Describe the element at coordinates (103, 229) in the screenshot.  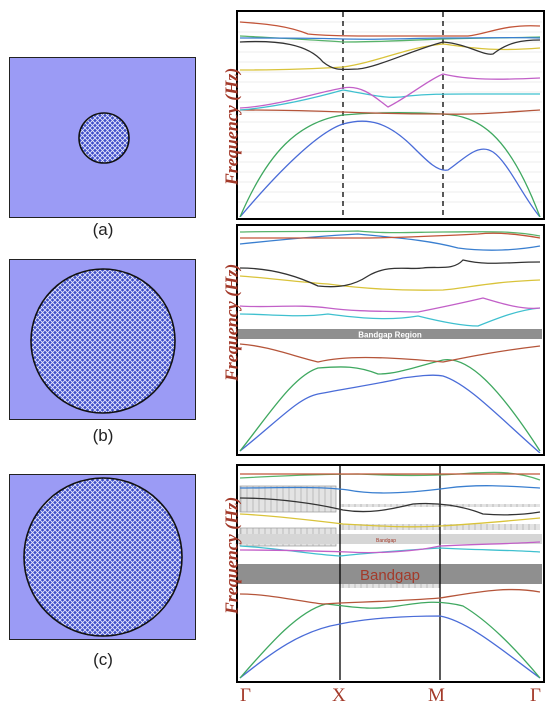
I see `label-a: (a)` at that location.